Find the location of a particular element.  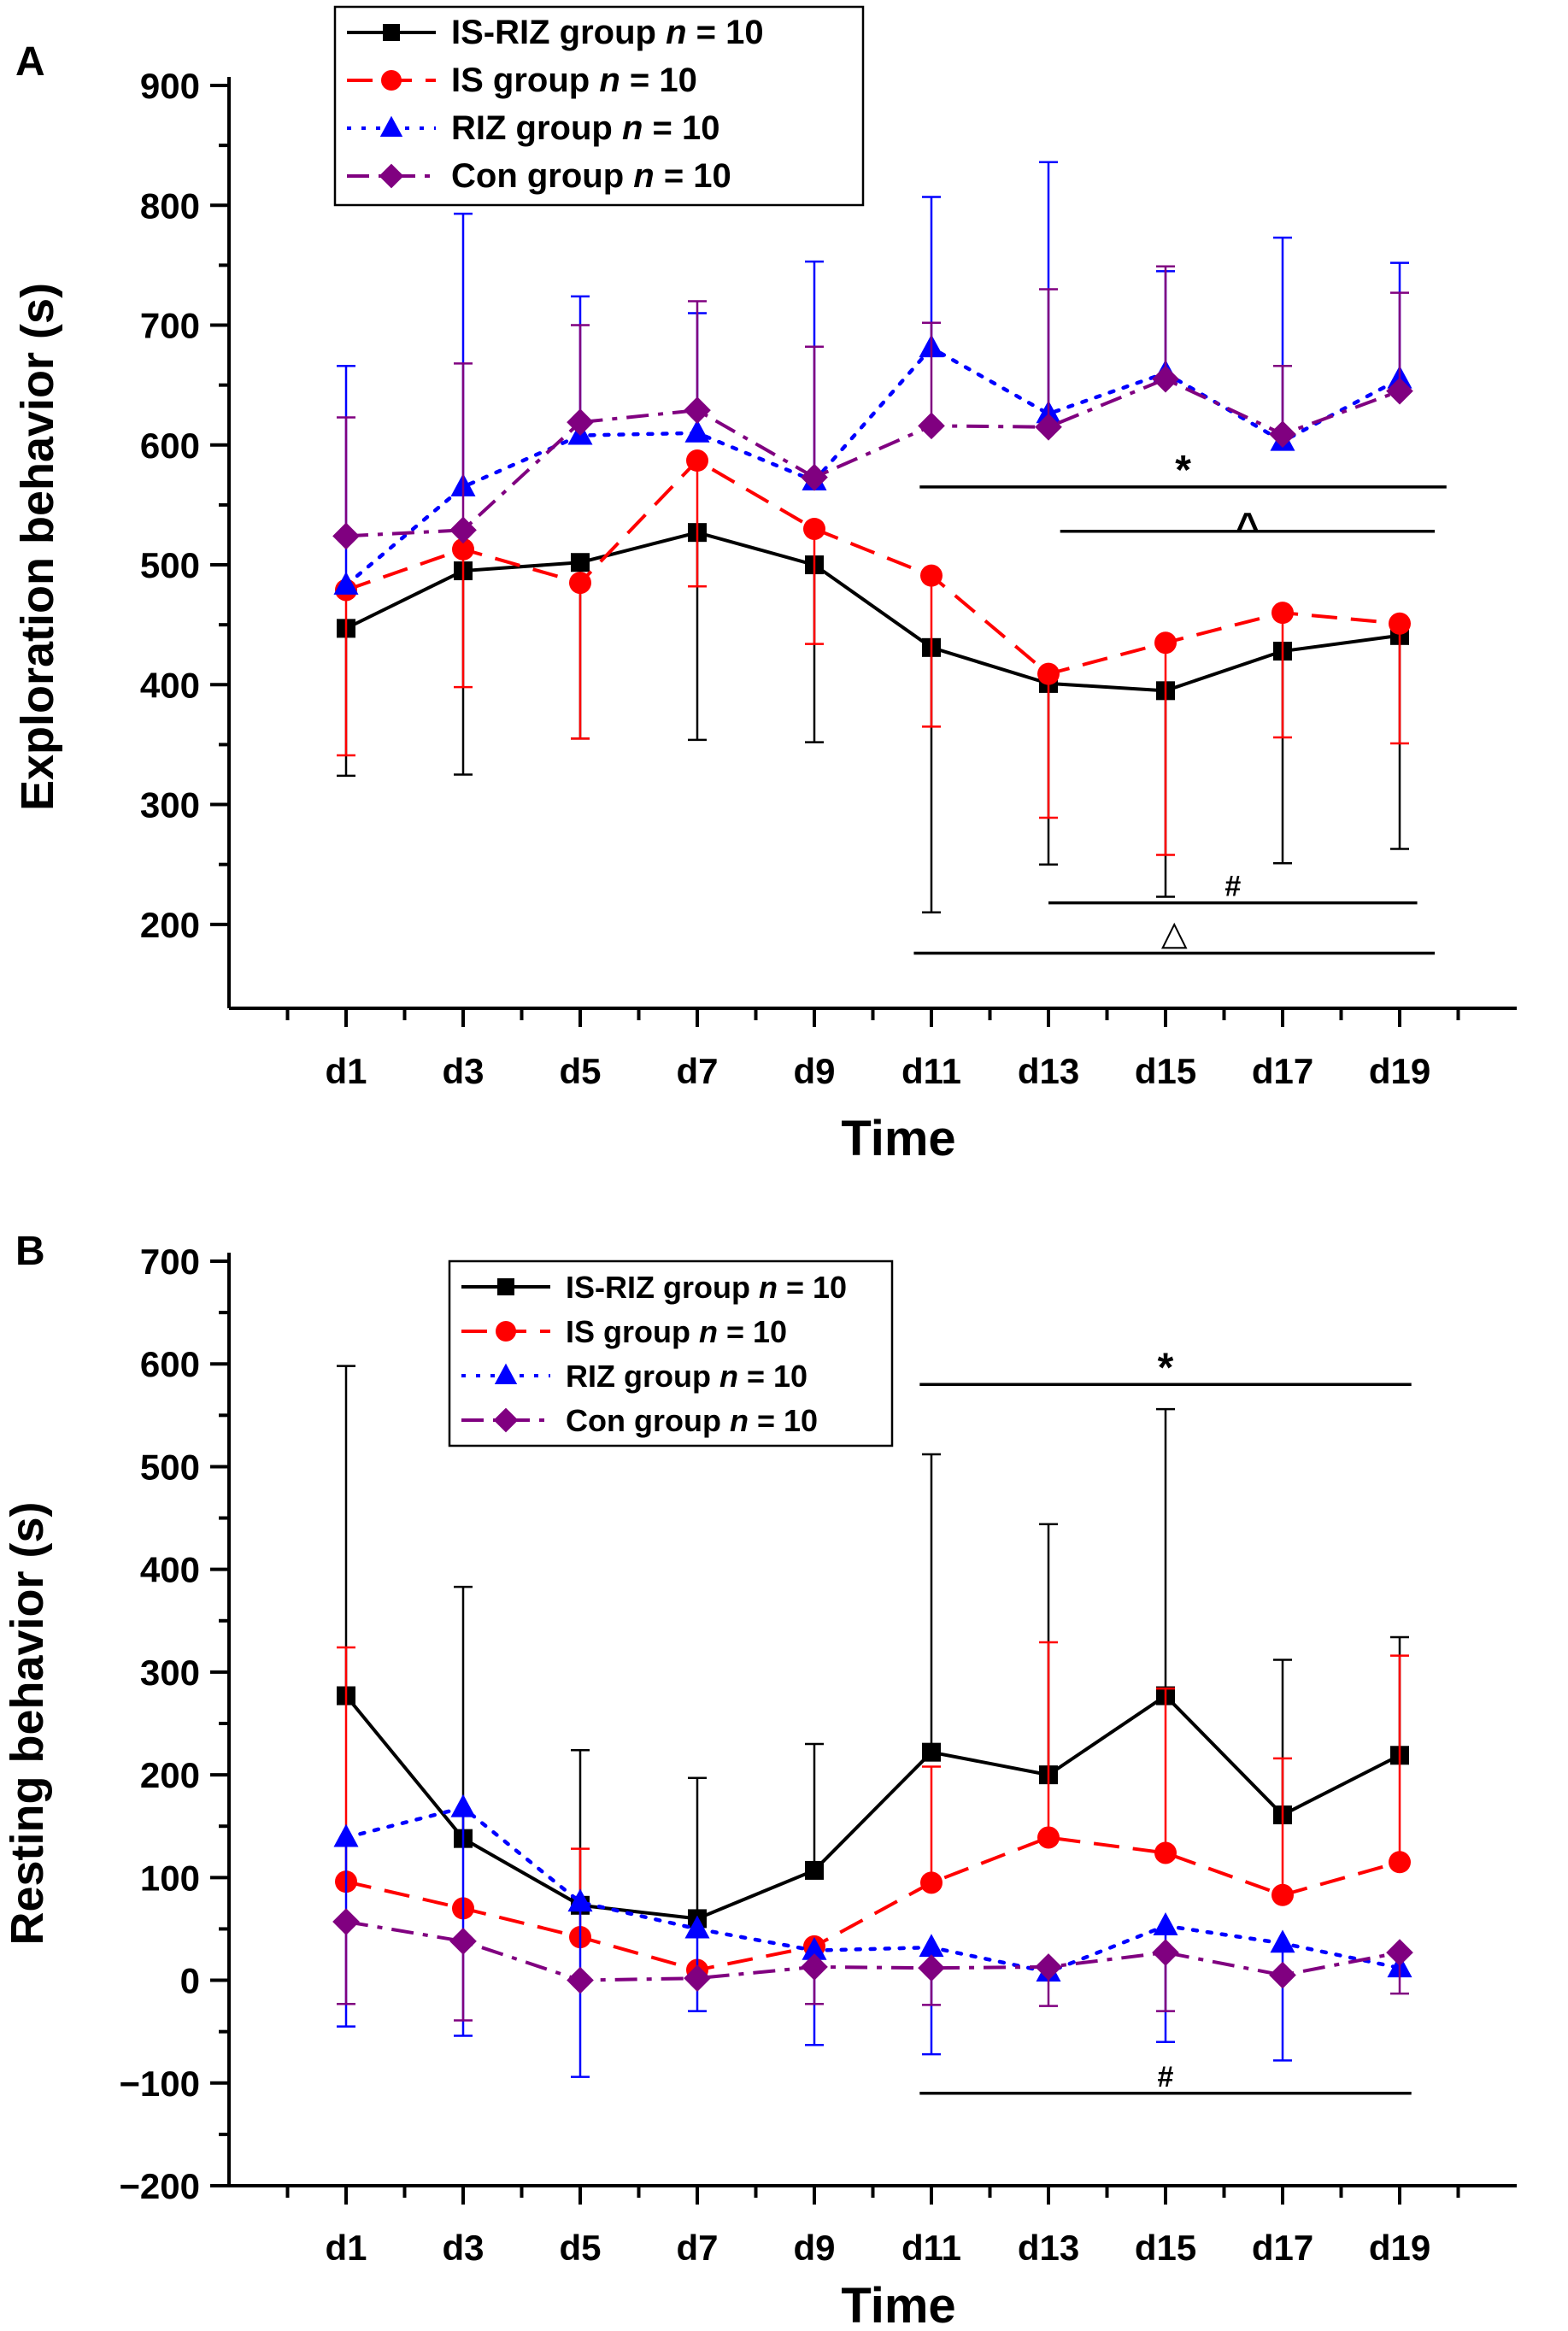

y-tick-label: 700 is located at coordinates (170, 326).